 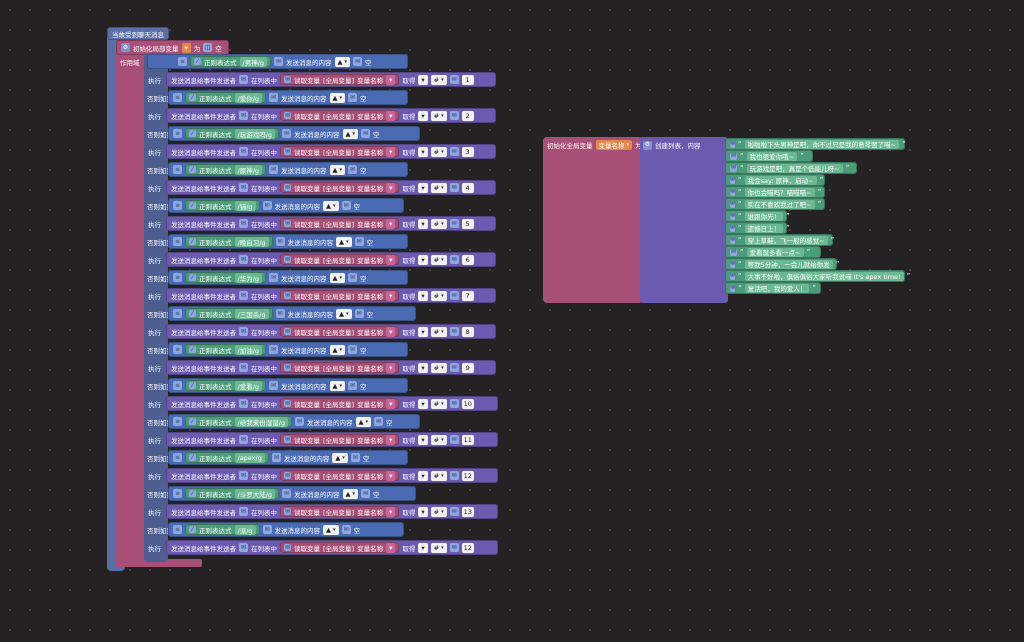 I want to click on index-field: 4, so click(x=467, y=187).